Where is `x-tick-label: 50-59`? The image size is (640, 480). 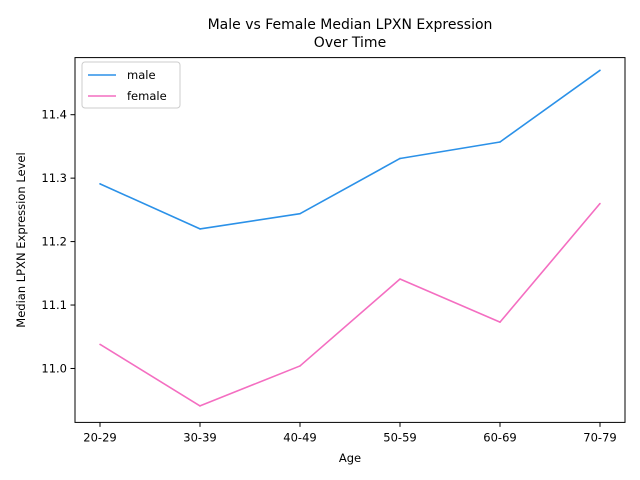
x-tick-label: 50-59 is located at coordinates (399, 437).